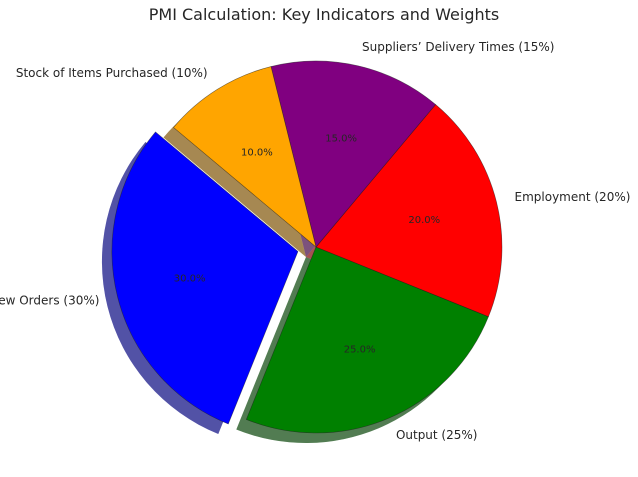 This screenshot has height=477, width=638. Describe the element at coordinates (458, 47) in the screenshot. I see `slice-label-suppliers-delivery-times: Suppliers’ Delivery Times (15%)` at that location.